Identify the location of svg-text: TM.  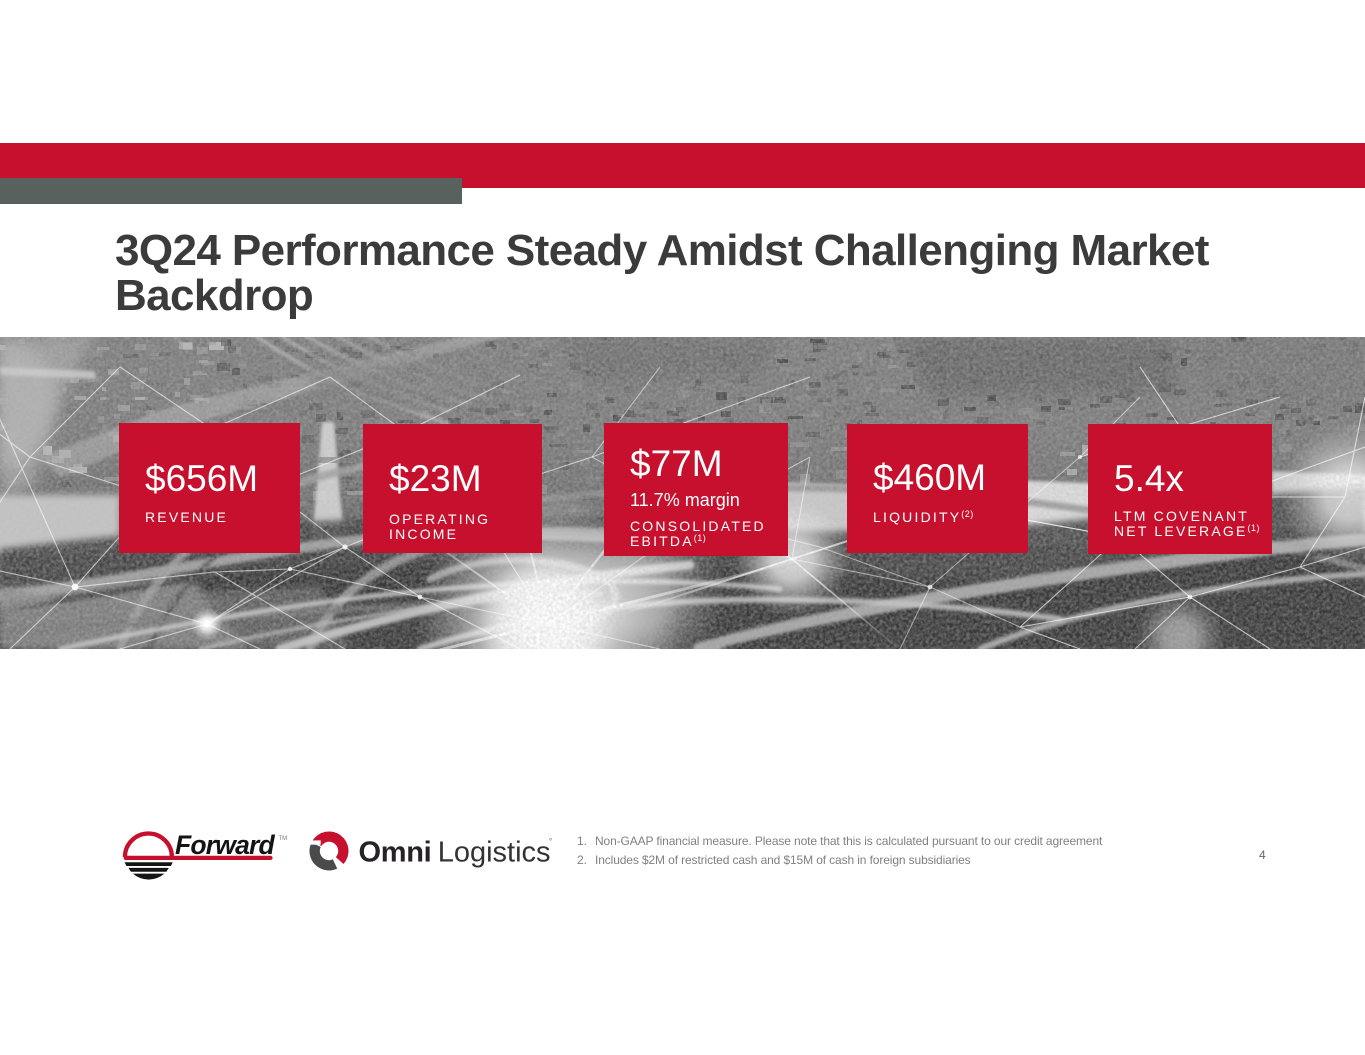
(283, 839).